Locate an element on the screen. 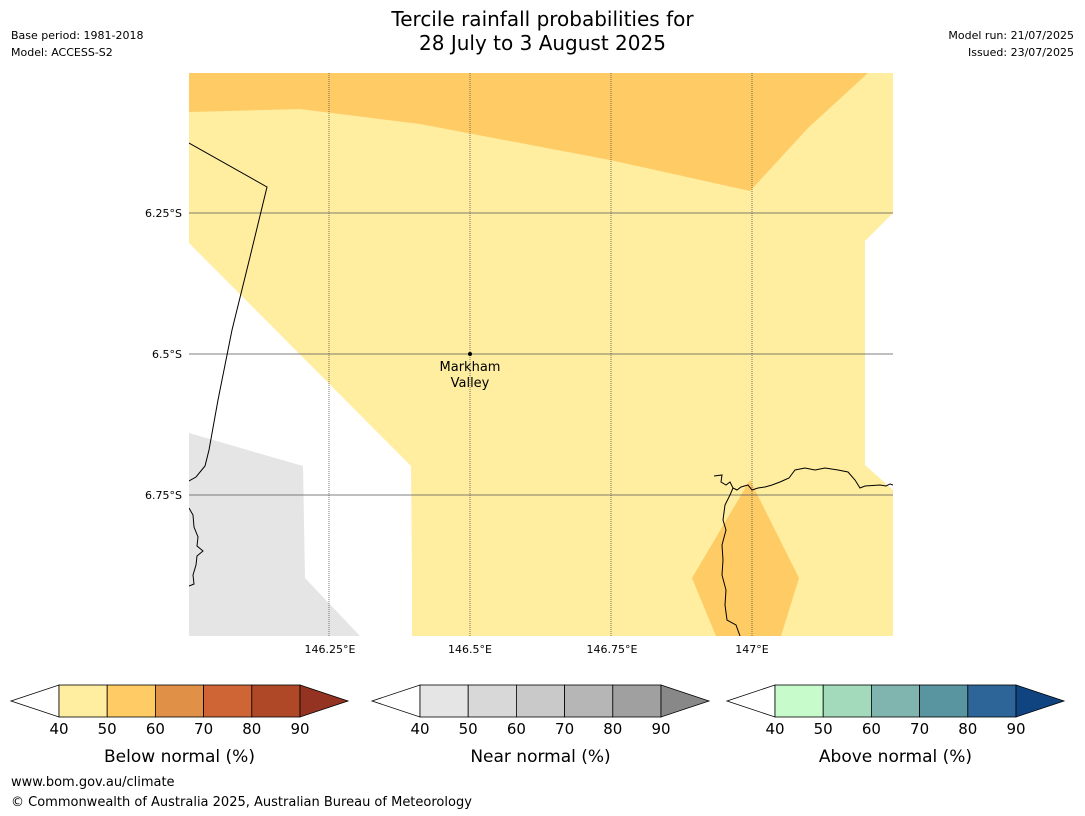 The height and width of the screenshot is (816, 1085). above-normal-tick-label: 40 is located at coordinates (774, 729).